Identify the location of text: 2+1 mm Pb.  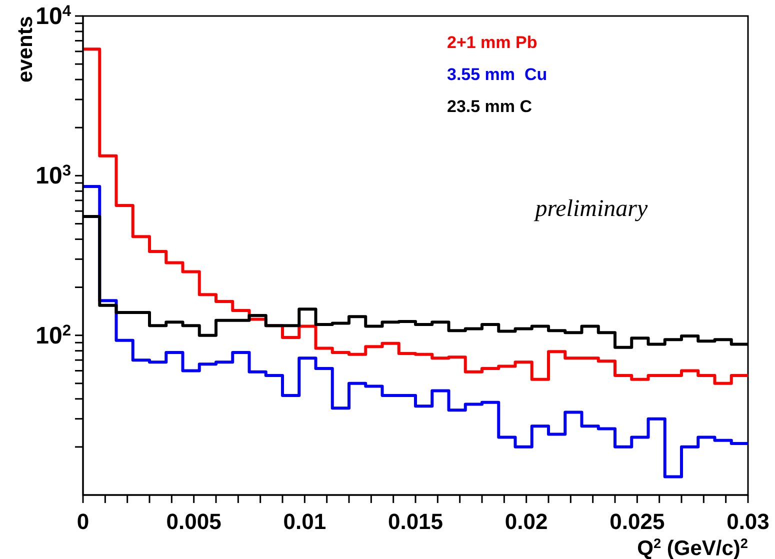
(492, 42).